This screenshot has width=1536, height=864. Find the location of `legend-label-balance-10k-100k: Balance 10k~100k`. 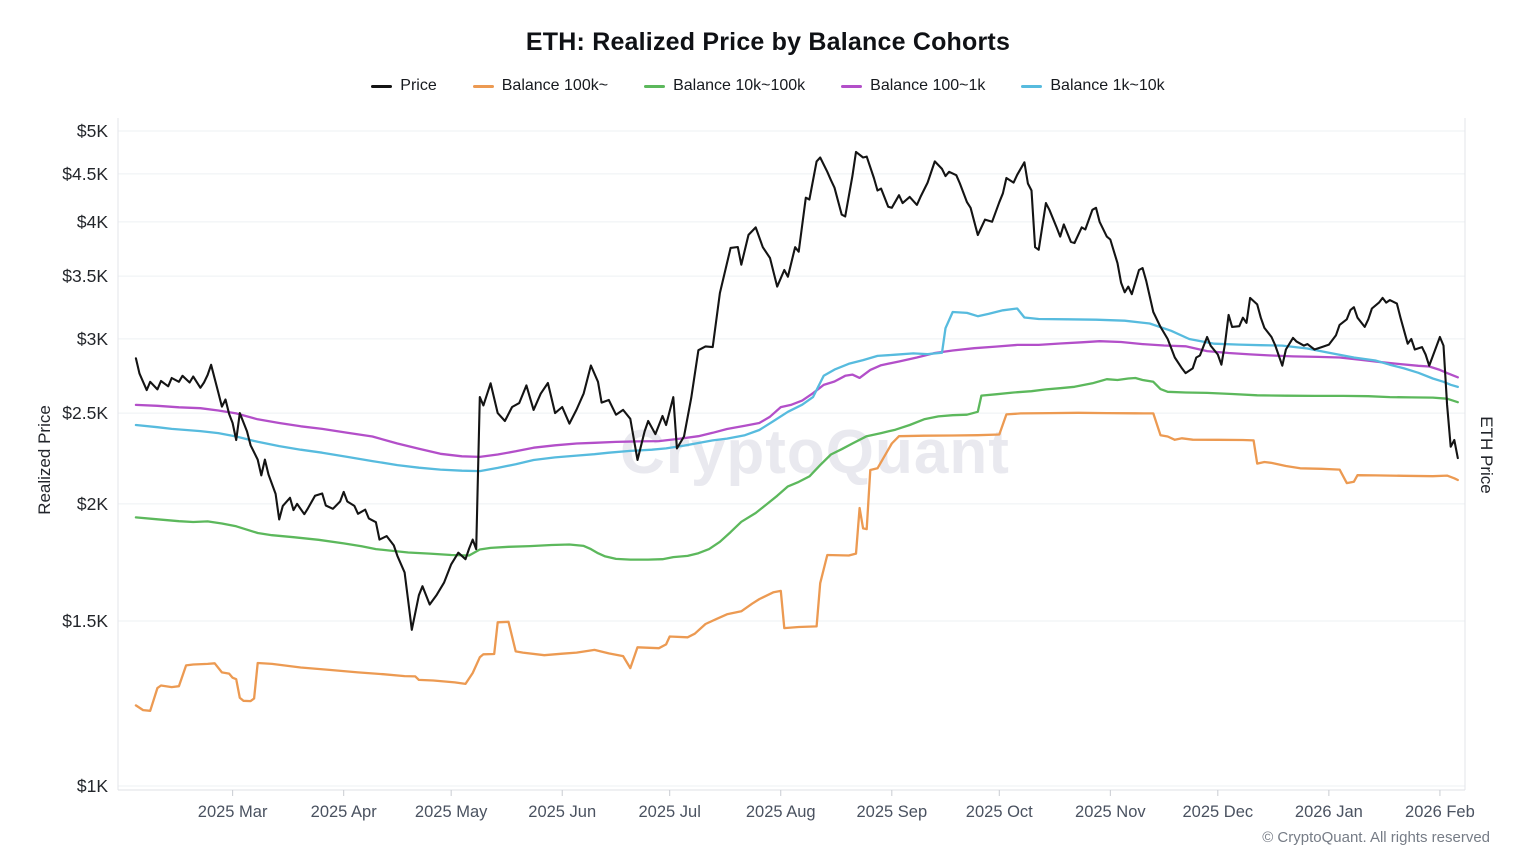

legend-label-balance-10k-100k: Balance 10k~100k is located at coordinates (739, 85).